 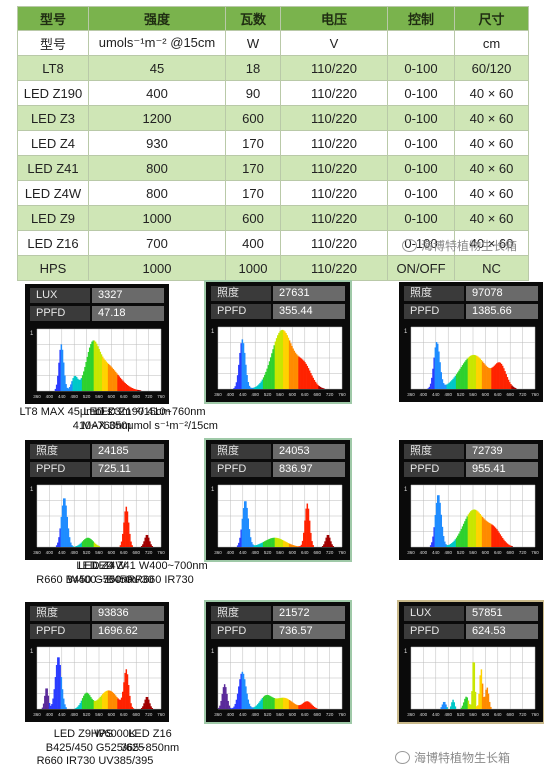 I want to click on caption-line: LED Z190 410~760nm, so click(x=150, y=412).